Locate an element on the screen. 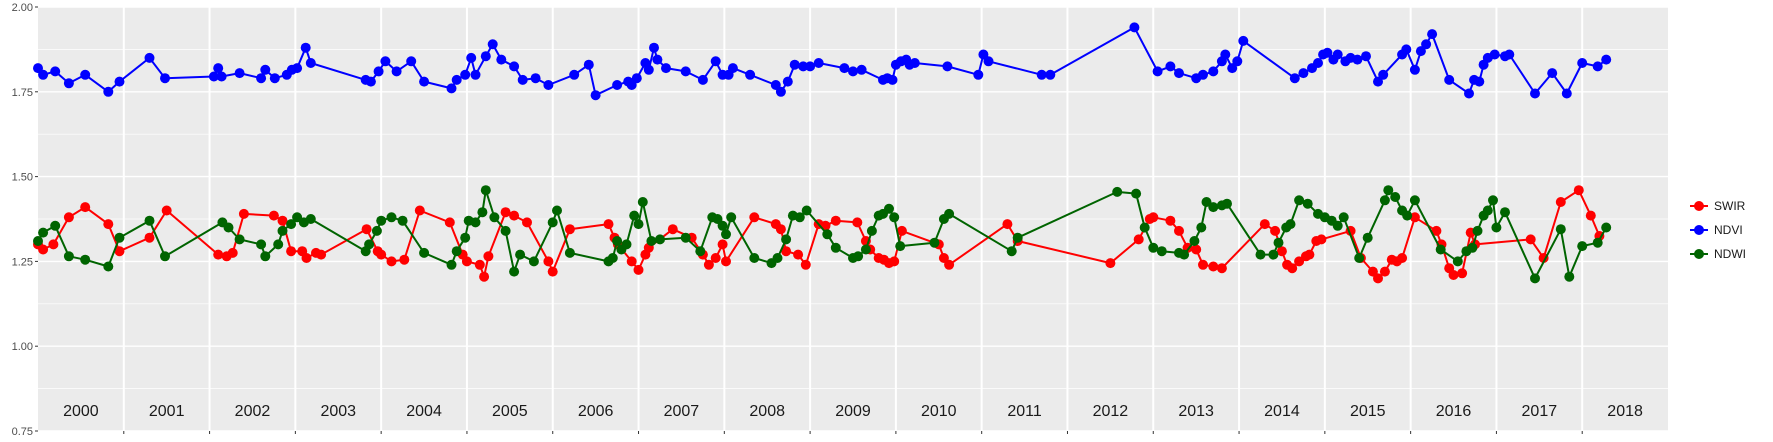 The image size is (1773, 442). year-label: 2017 is located at coordinates (1540, 411).